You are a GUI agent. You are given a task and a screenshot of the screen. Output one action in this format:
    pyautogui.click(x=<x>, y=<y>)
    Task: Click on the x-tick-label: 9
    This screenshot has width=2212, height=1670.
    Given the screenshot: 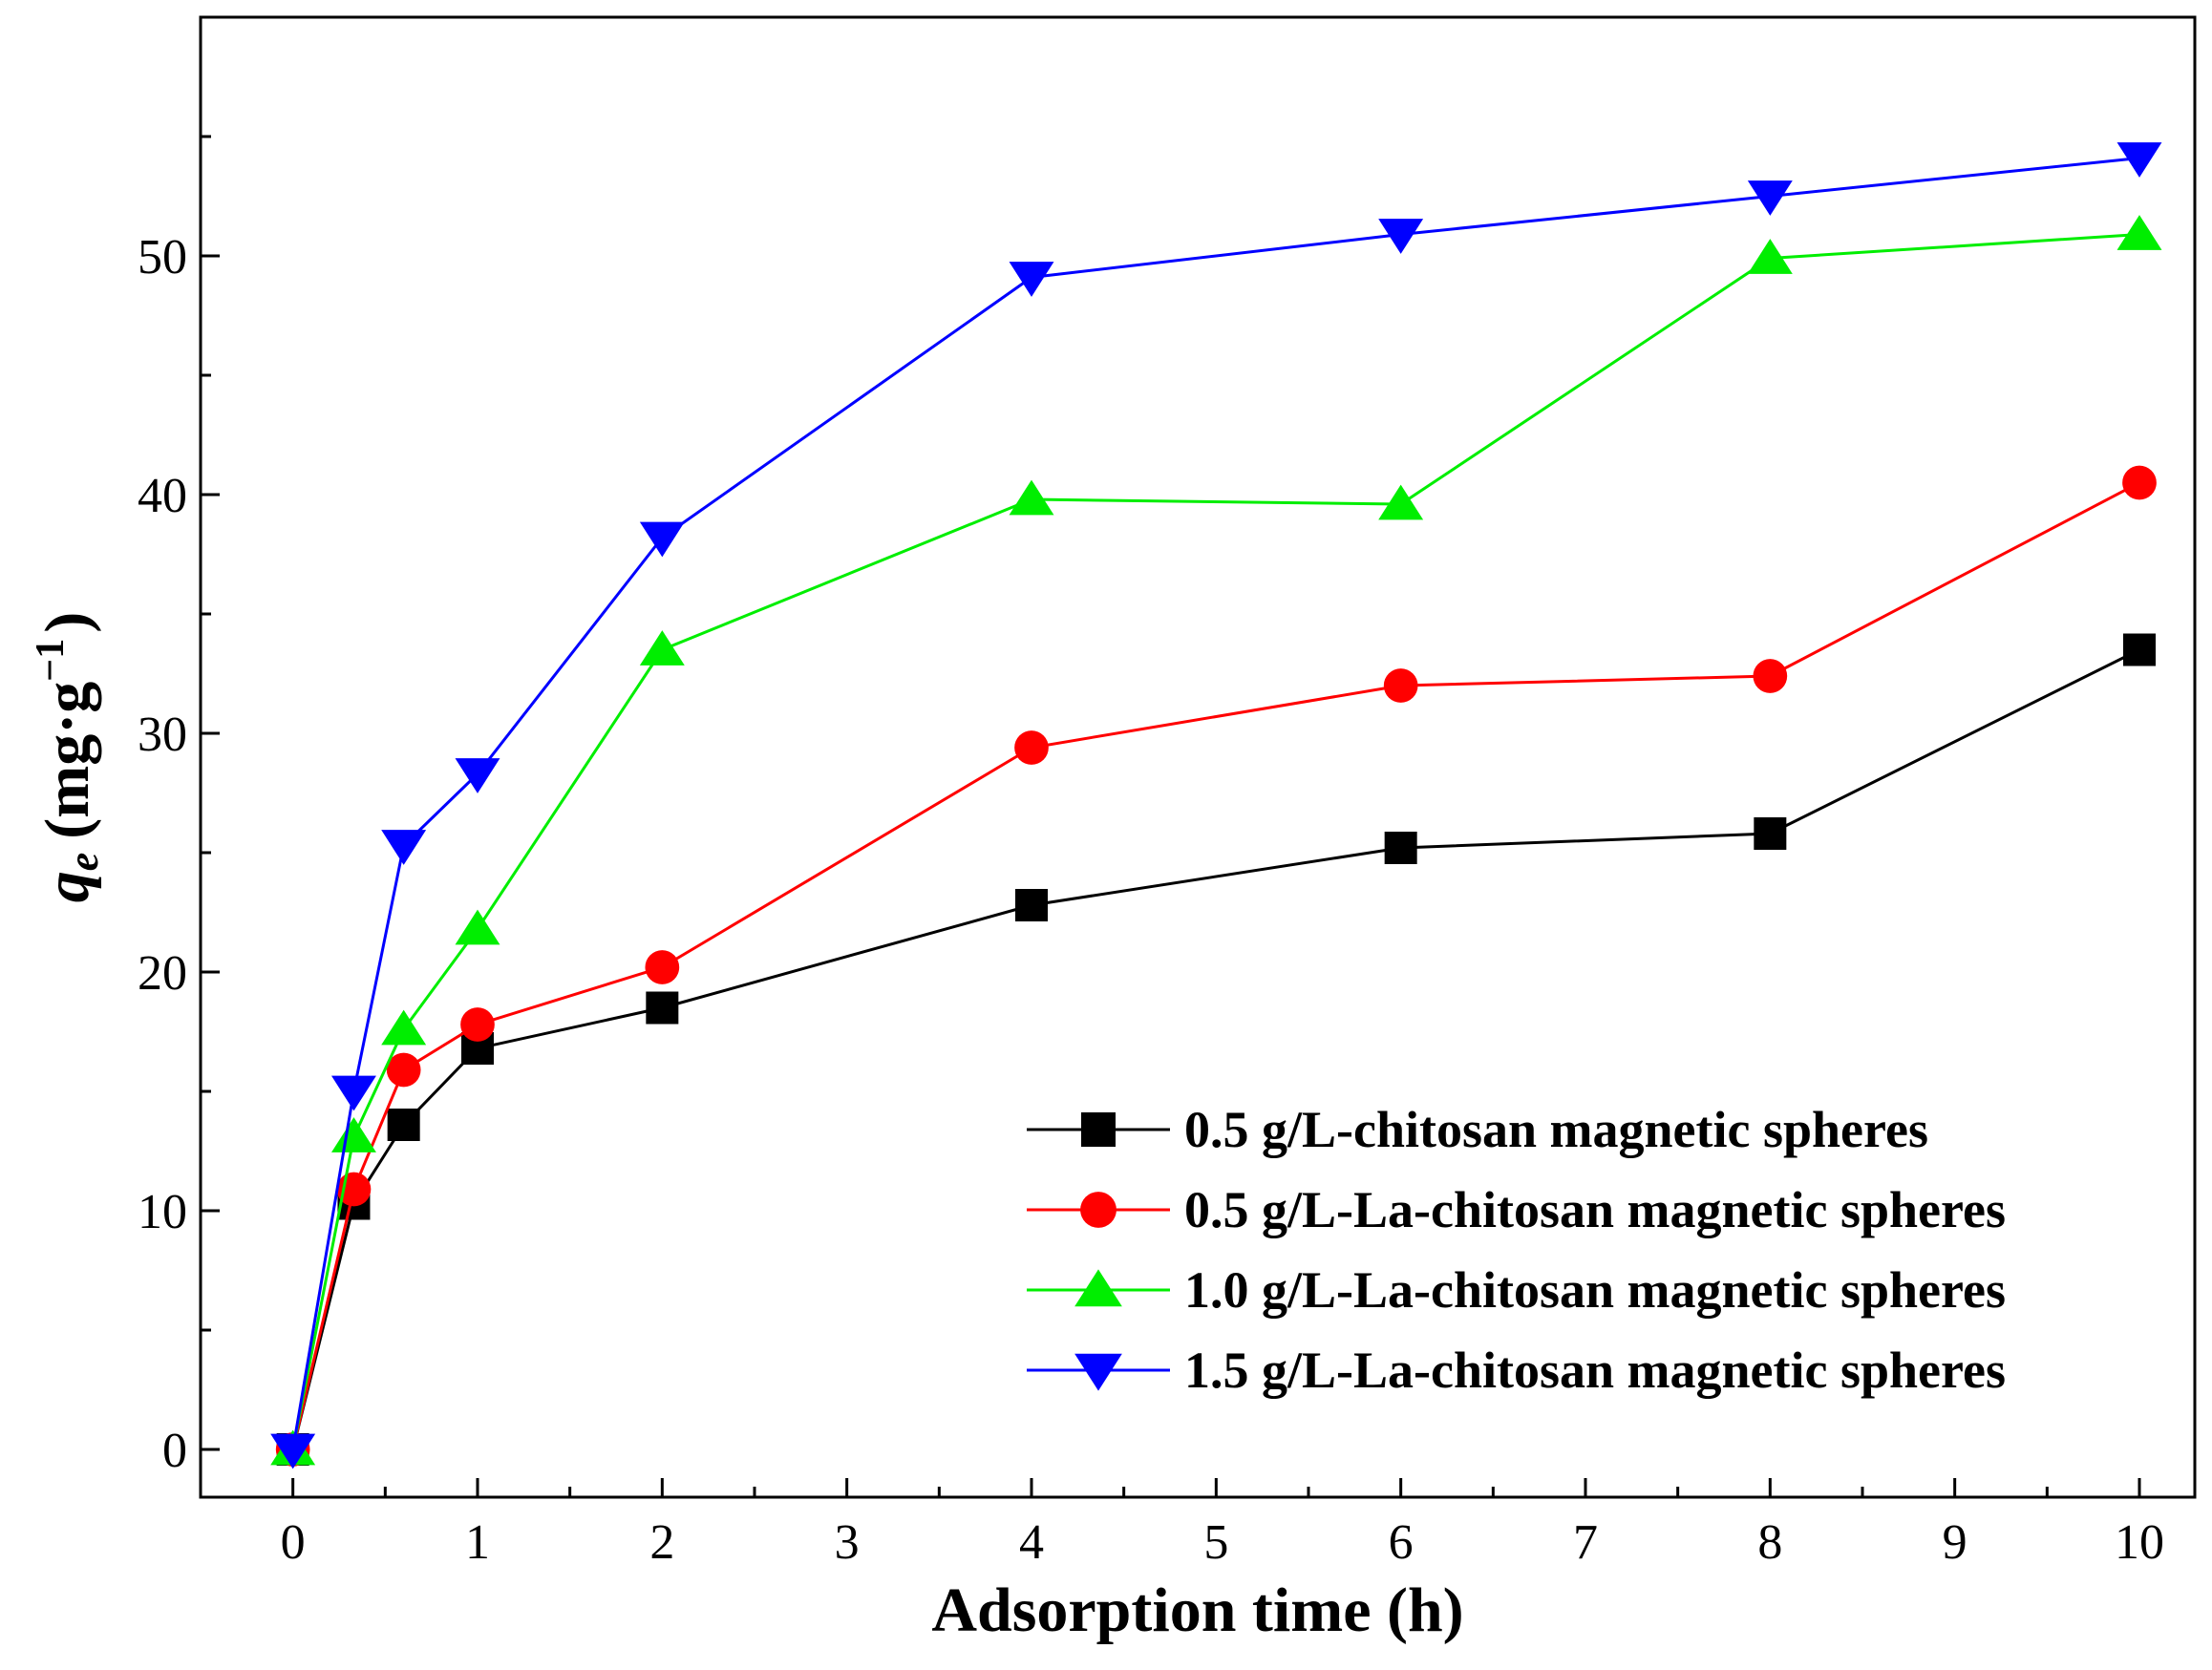 What is the action you would take?
    pyautogui.click(x=1955, y=1542)
    